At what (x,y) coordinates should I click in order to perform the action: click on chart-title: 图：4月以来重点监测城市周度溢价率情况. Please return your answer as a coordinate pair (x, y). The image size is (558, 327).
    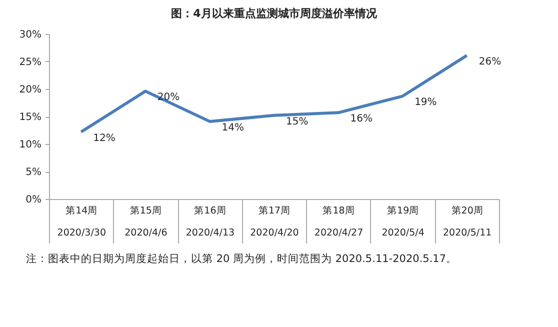
    Looking at the image, I should click on (274, 13).